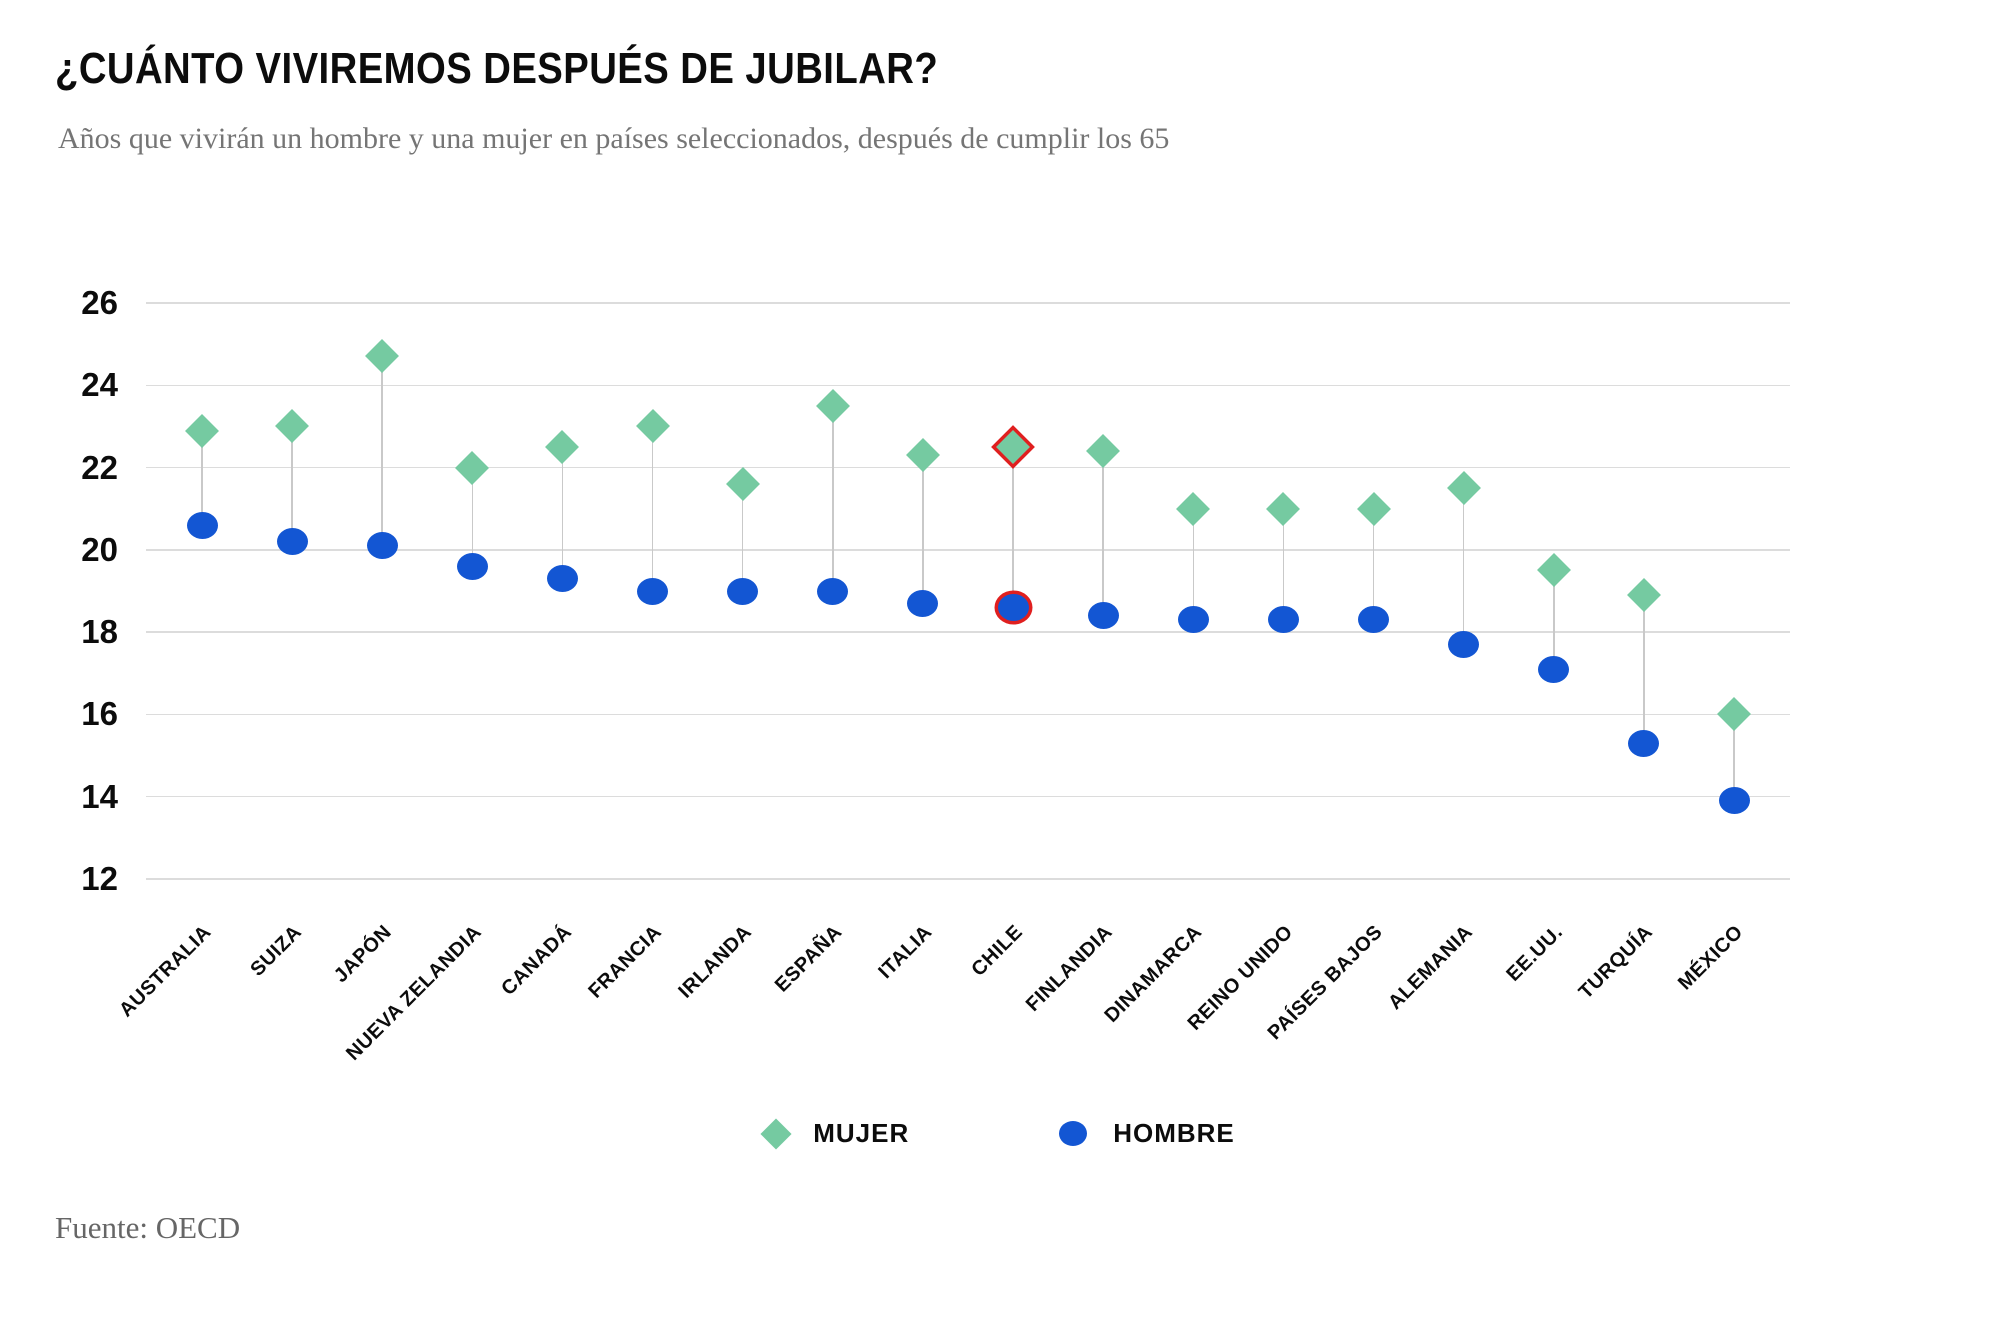 This screenshot has height=1317, width=2000. I want to click on x-tick-label: EE.UU., so click(1535, 953).